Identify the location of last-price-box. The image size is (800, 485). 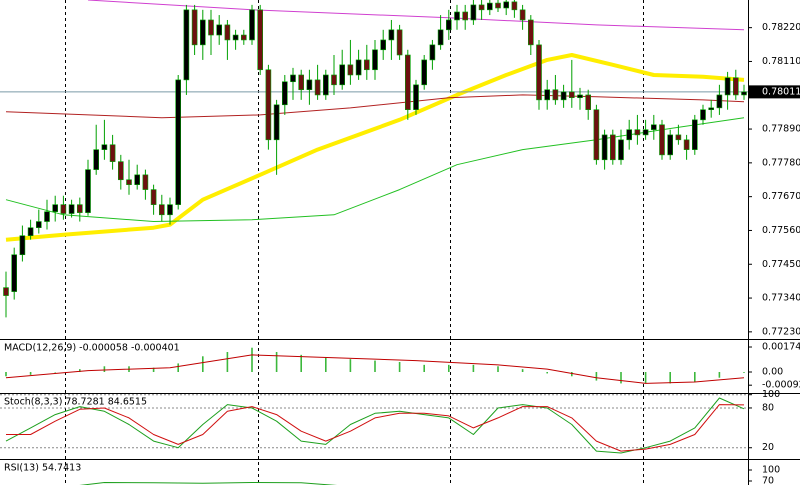
(774, 92).